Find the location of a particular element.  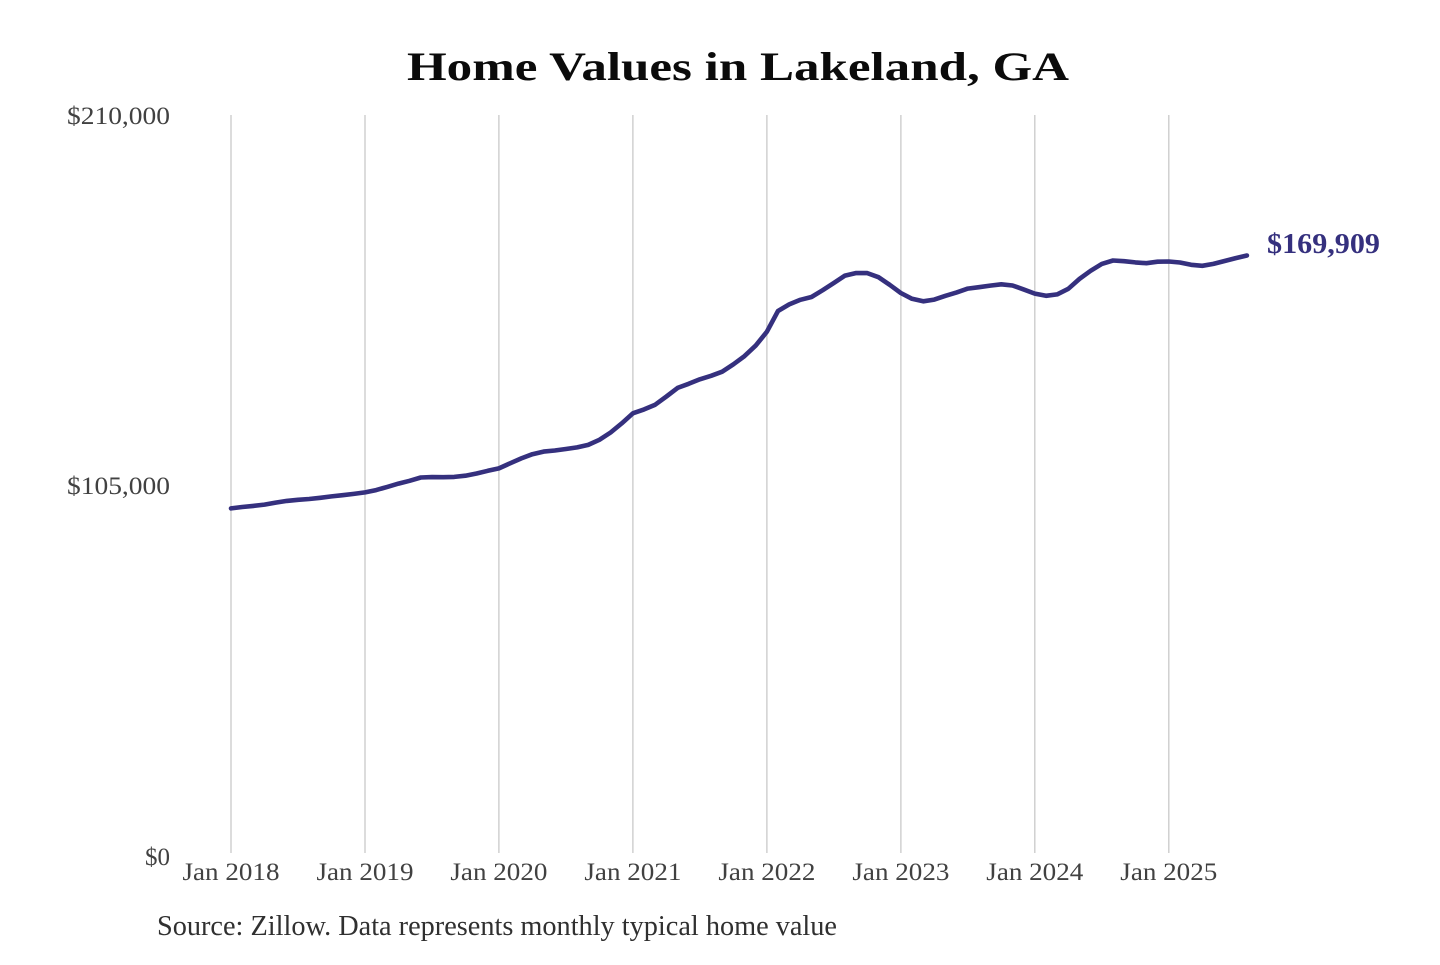

svg-text: Jan 2018 is located at coordinates (231, 872).